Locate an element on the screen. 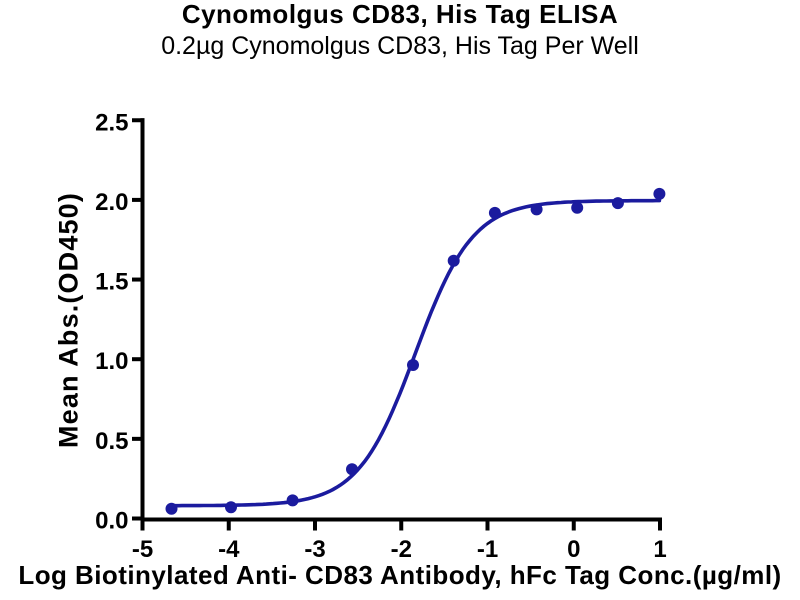 The height and width of the screenshot is (600, 800). svg-text: -5 is located at coordinates (142, 549).